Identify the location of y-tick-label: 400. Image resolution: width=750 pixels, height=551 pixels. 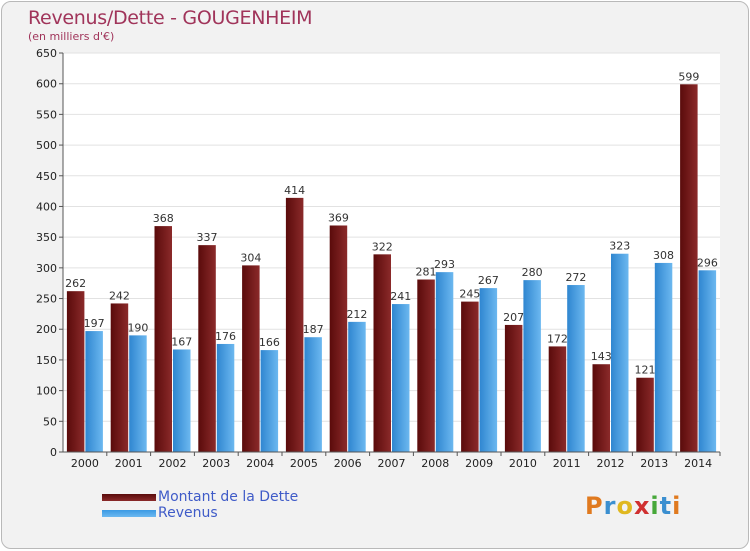
(46, 206).